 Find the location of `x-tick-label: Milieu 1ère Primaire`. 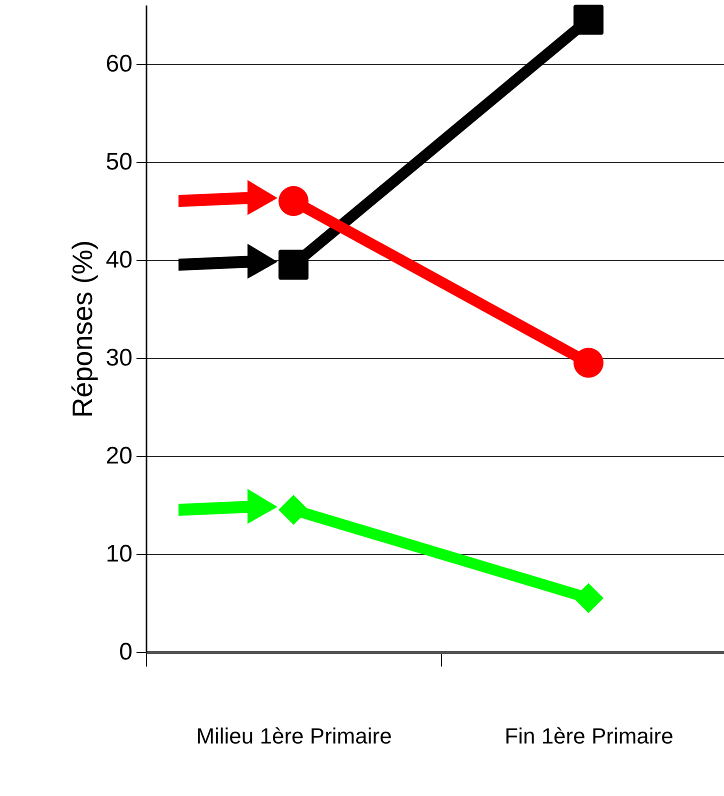

x-tick-label: Milieu 1ère Primaire is located at coordinates (294, 736).